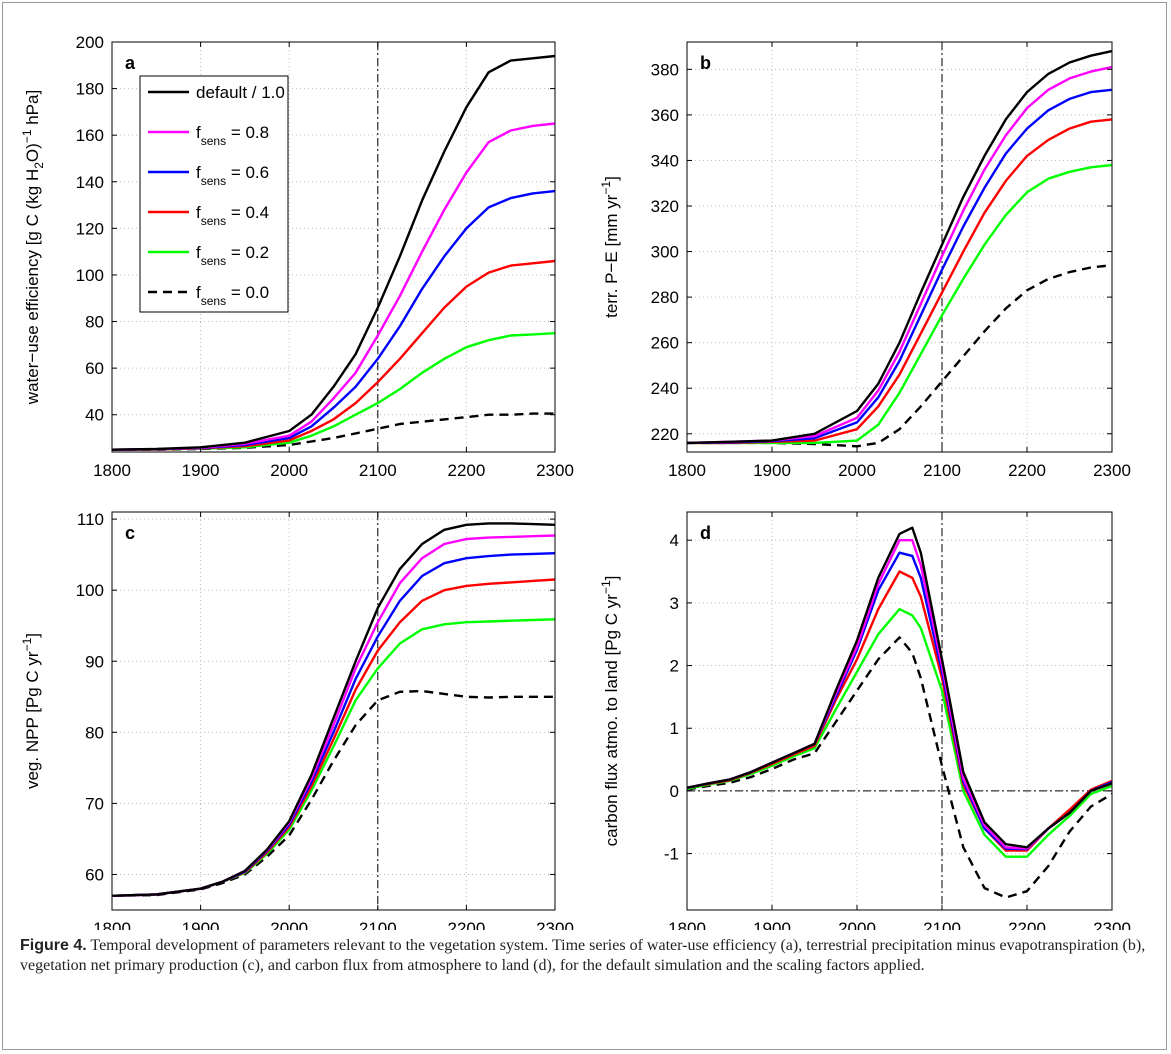 The height and width of the screenshot is (1054, 1171). Describe the element at coordinates (232, 135) in the screenshot. I see `legend-label-2: fsens = 0.8` at that location.